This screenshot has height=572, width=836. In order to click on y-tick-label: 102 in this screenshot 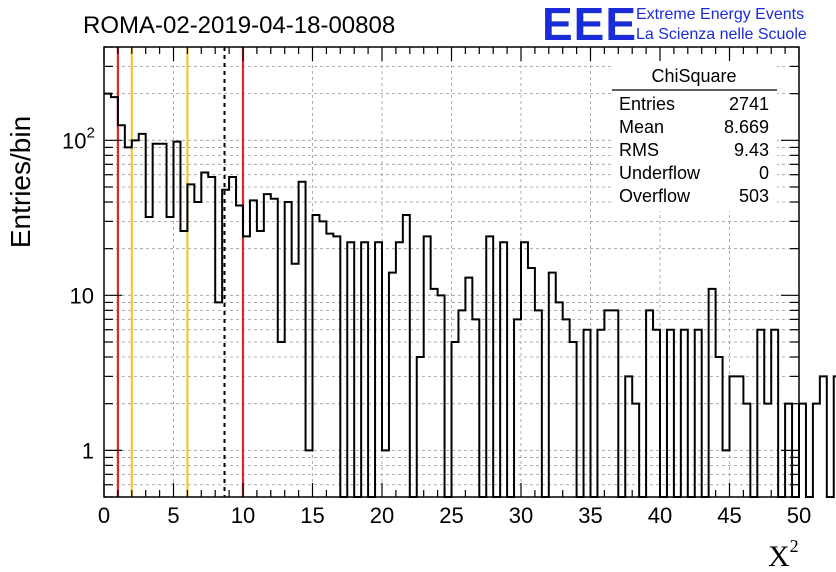, I will do `click(78, 138)`.